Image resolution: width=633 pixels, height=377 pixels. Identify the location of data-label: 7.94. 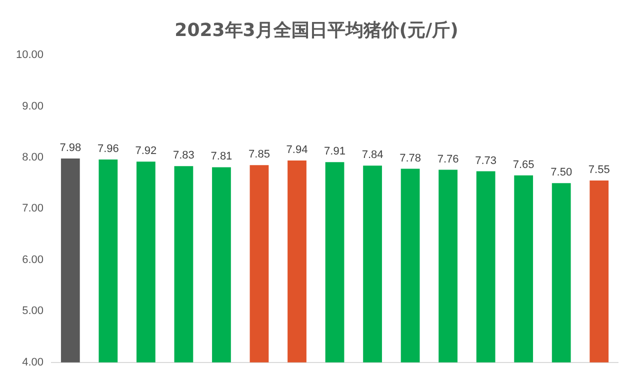
(297, 150).